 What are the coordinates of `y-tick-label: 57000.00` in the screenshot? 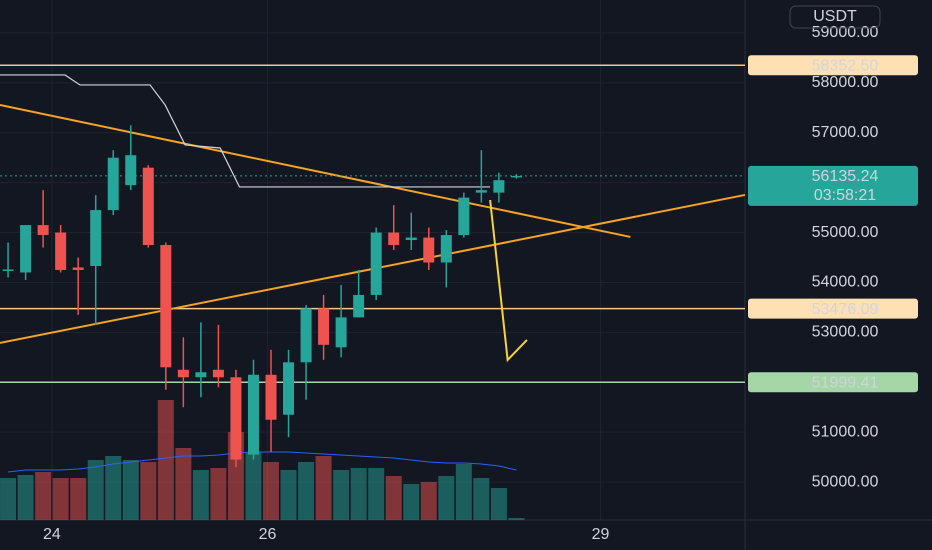 It's located at (845, 132).